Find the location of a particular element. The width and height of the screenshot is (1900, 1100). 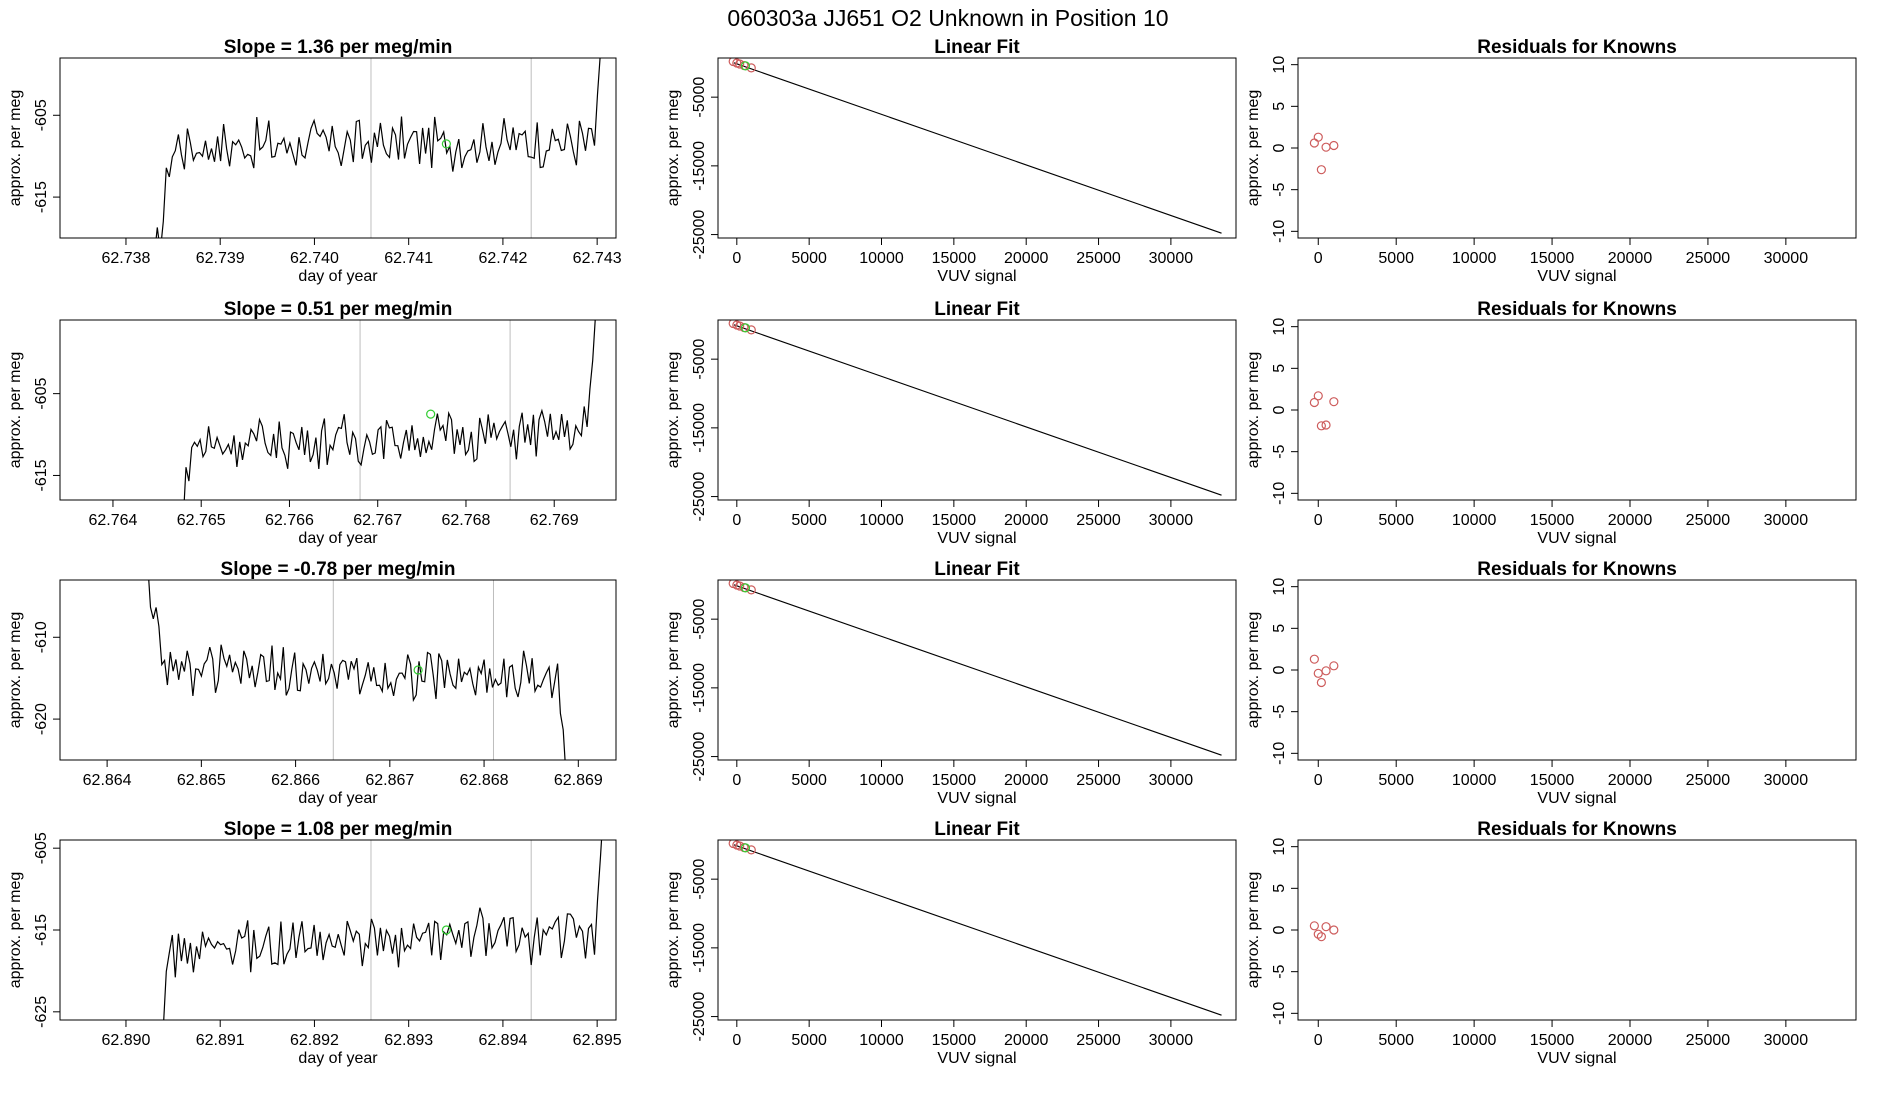

time-1-ytick-label-1: -615 is located at coordinates (41, 197).